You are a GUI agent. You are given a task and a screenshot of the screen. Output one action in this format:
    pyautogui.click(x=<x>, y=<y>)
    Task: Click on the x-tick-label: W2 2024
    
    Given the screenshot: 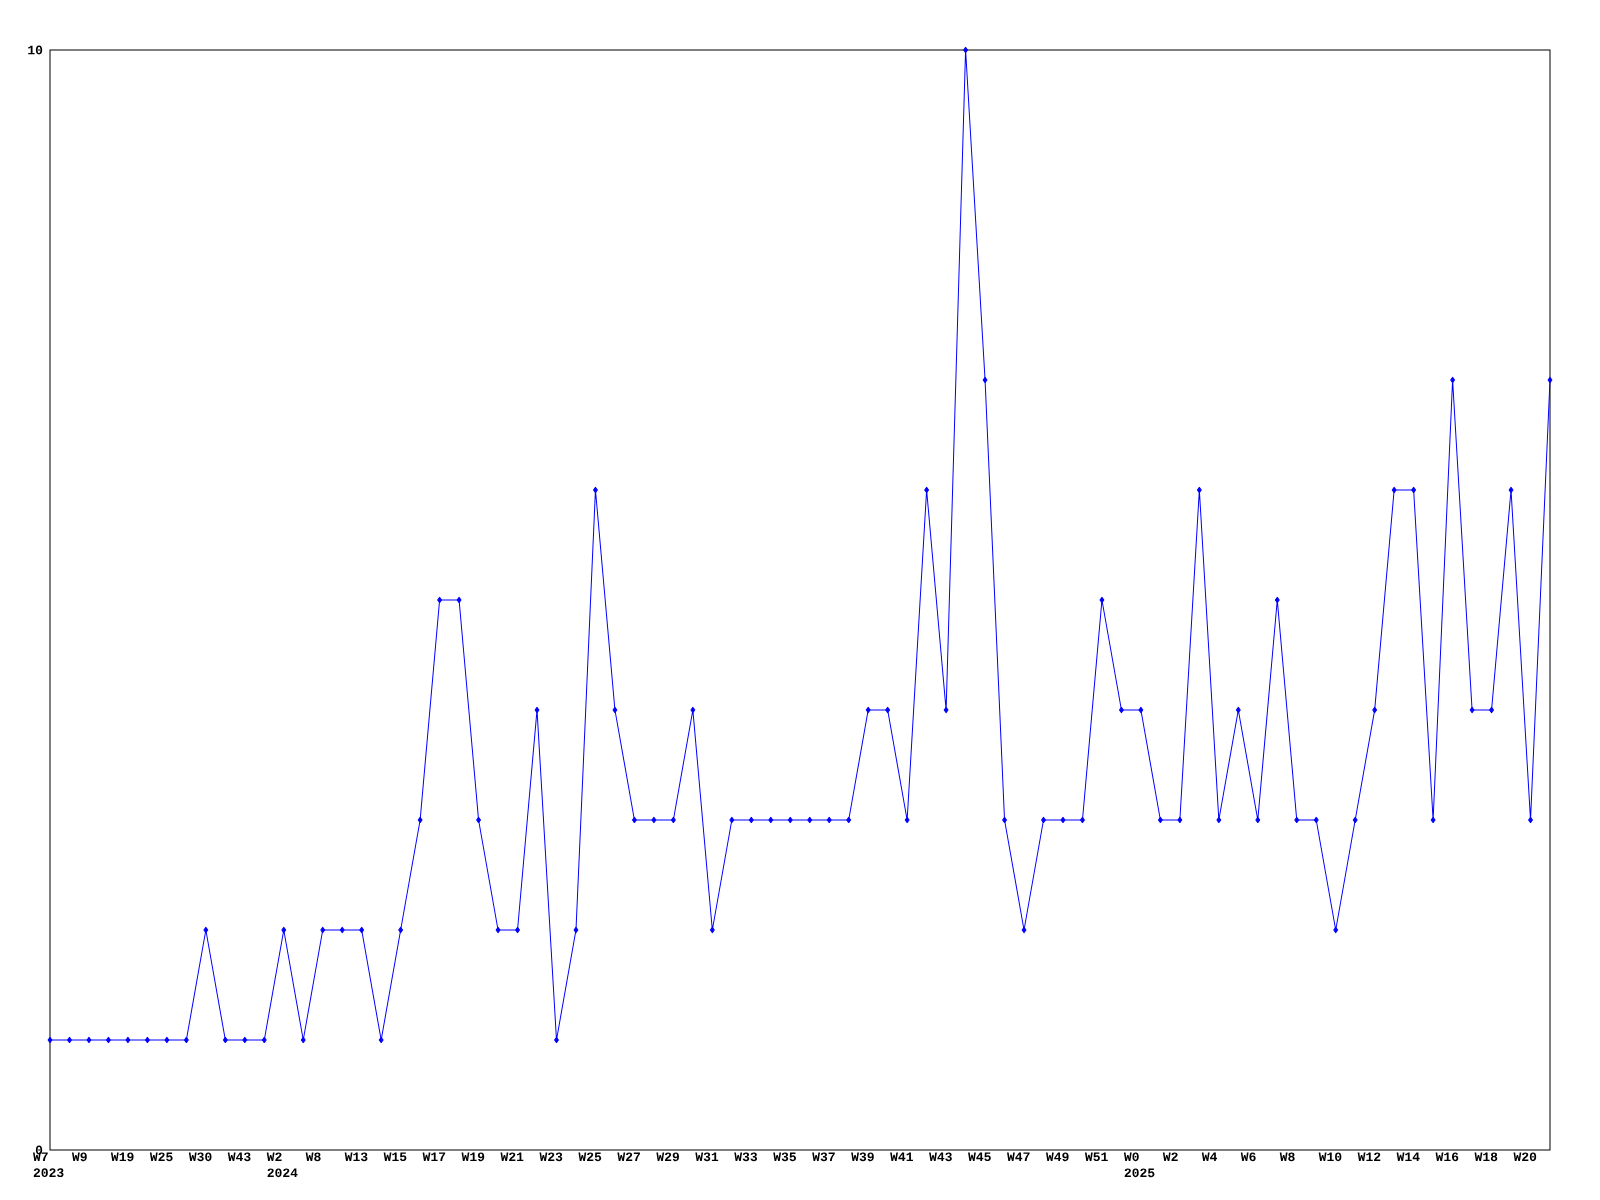 What is the action you would take?
    pyautogui.click(x=282, y=1165)
    